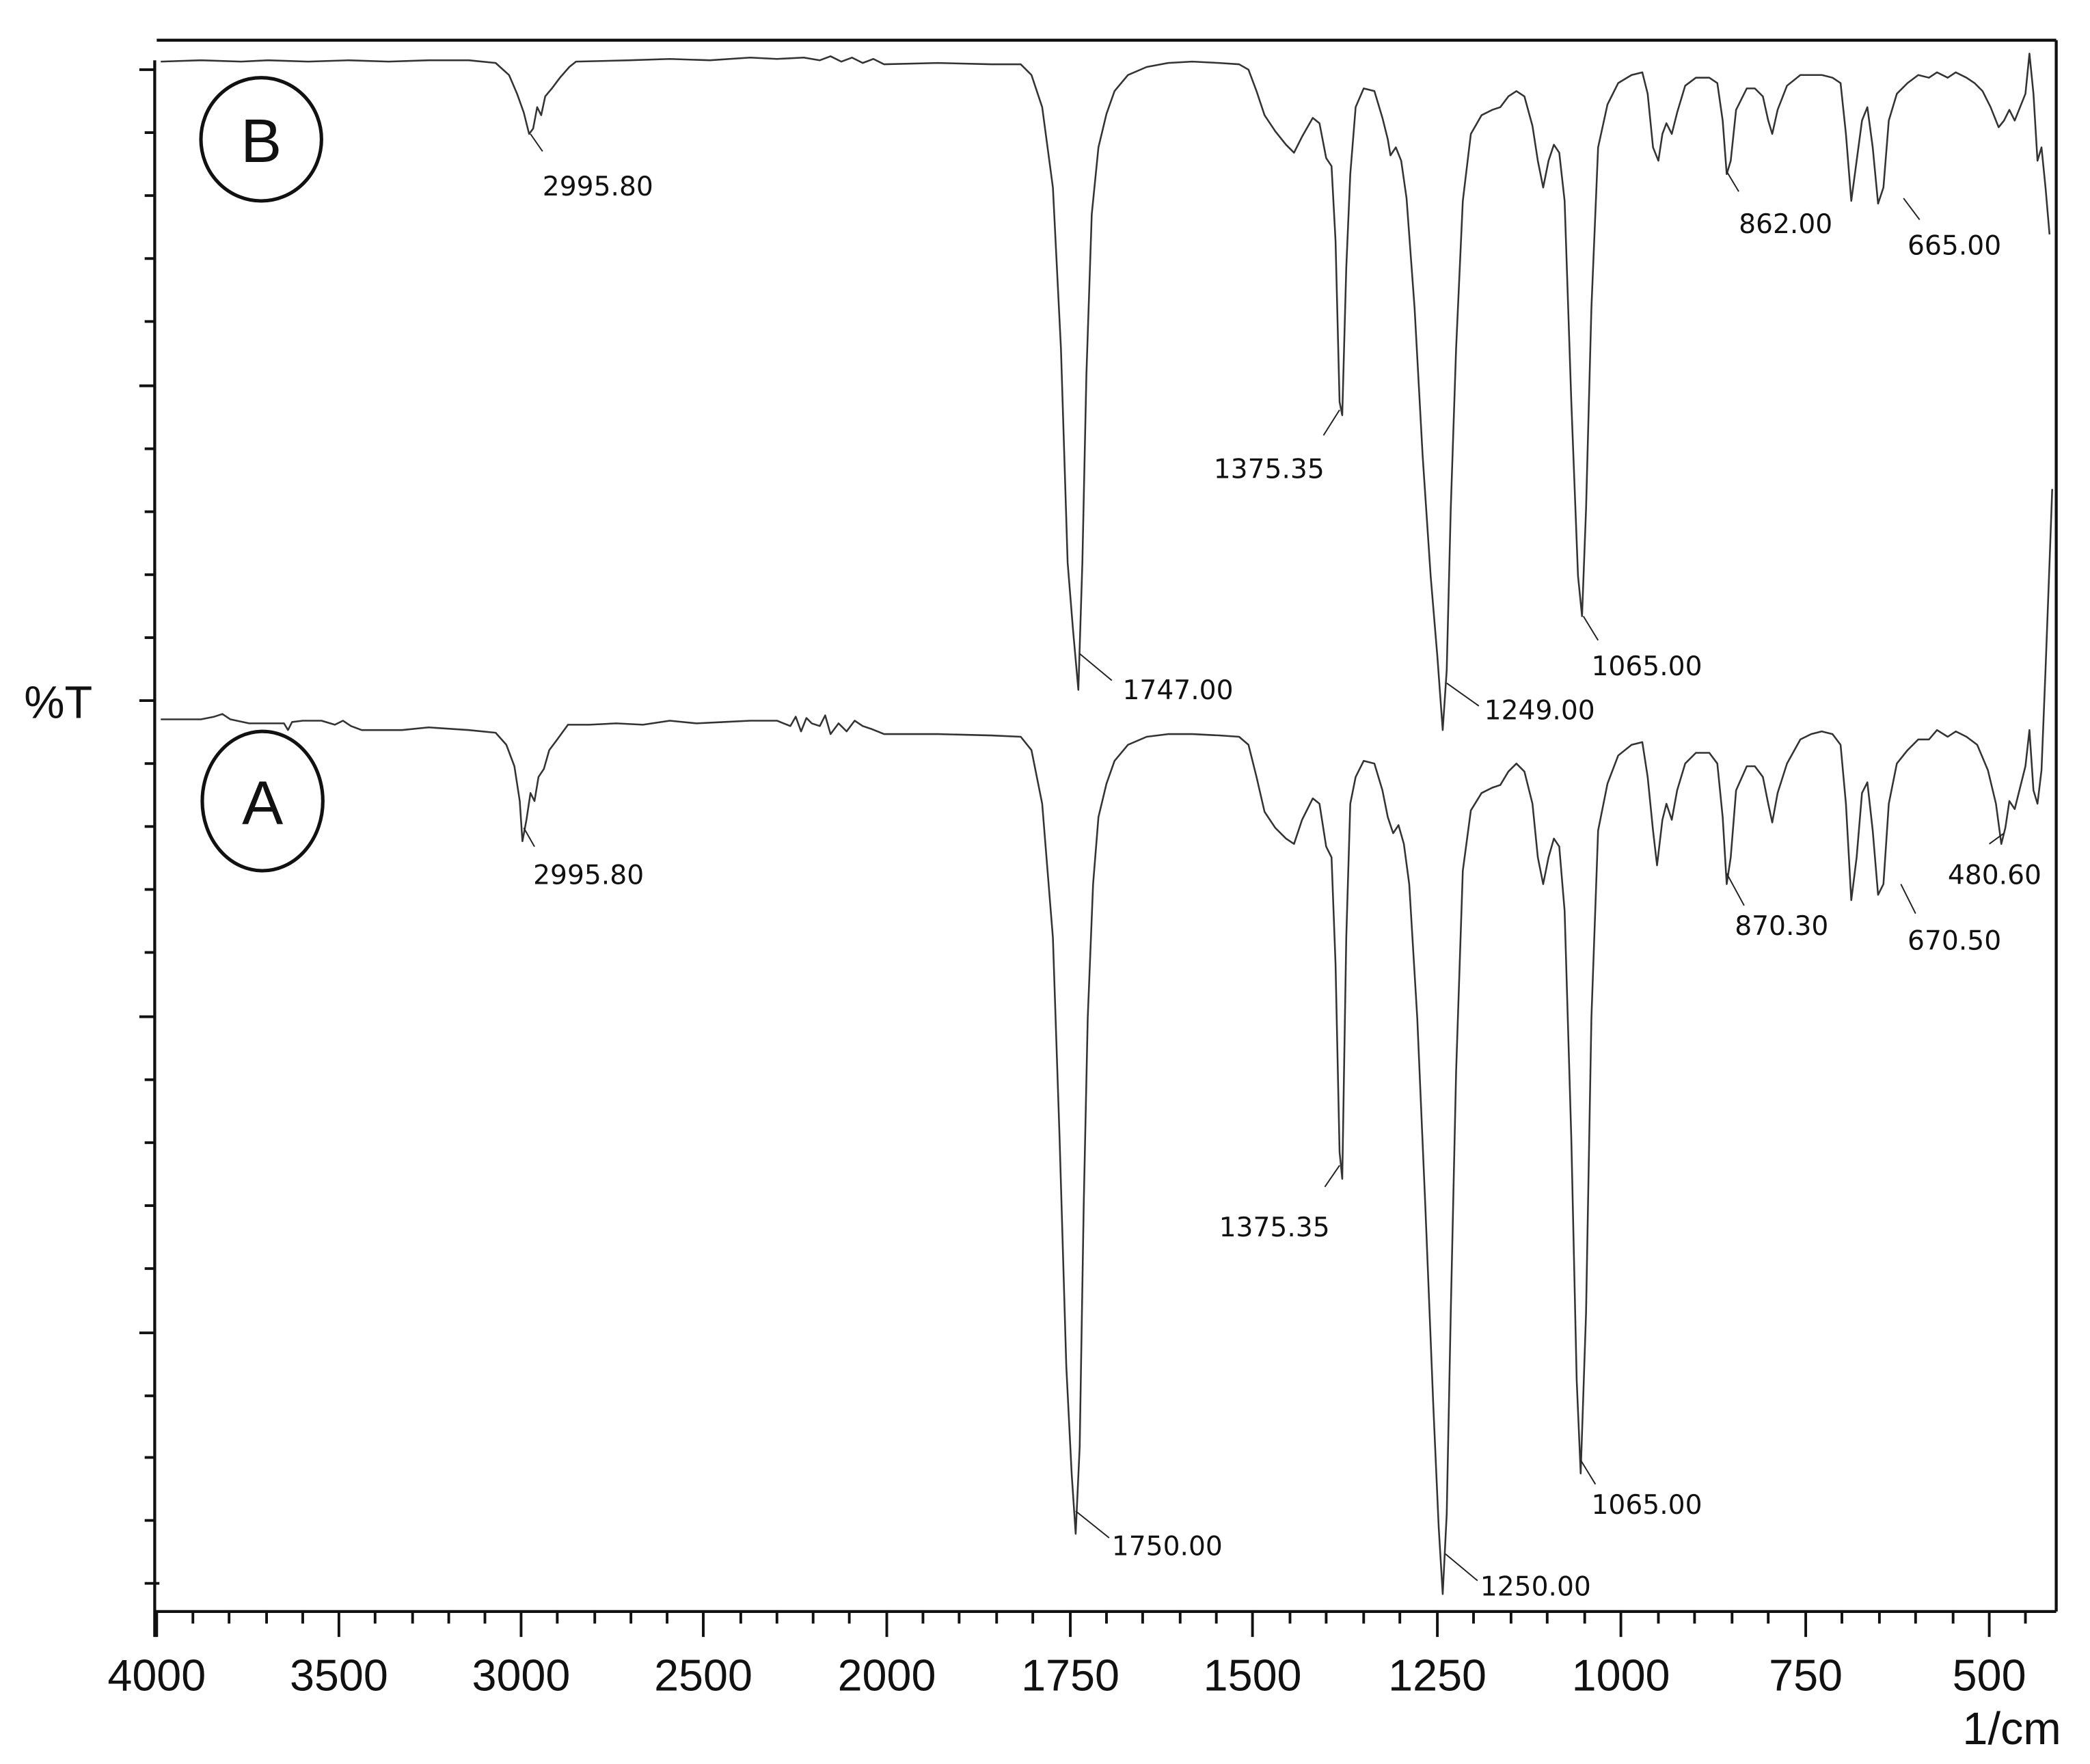 The height and width of the screenshot is (1764, 2090). What do you see at coordinates (1954, 941) in the screenshot?
I see `peak-label: 670.50` at bounding box center [1954, 941].